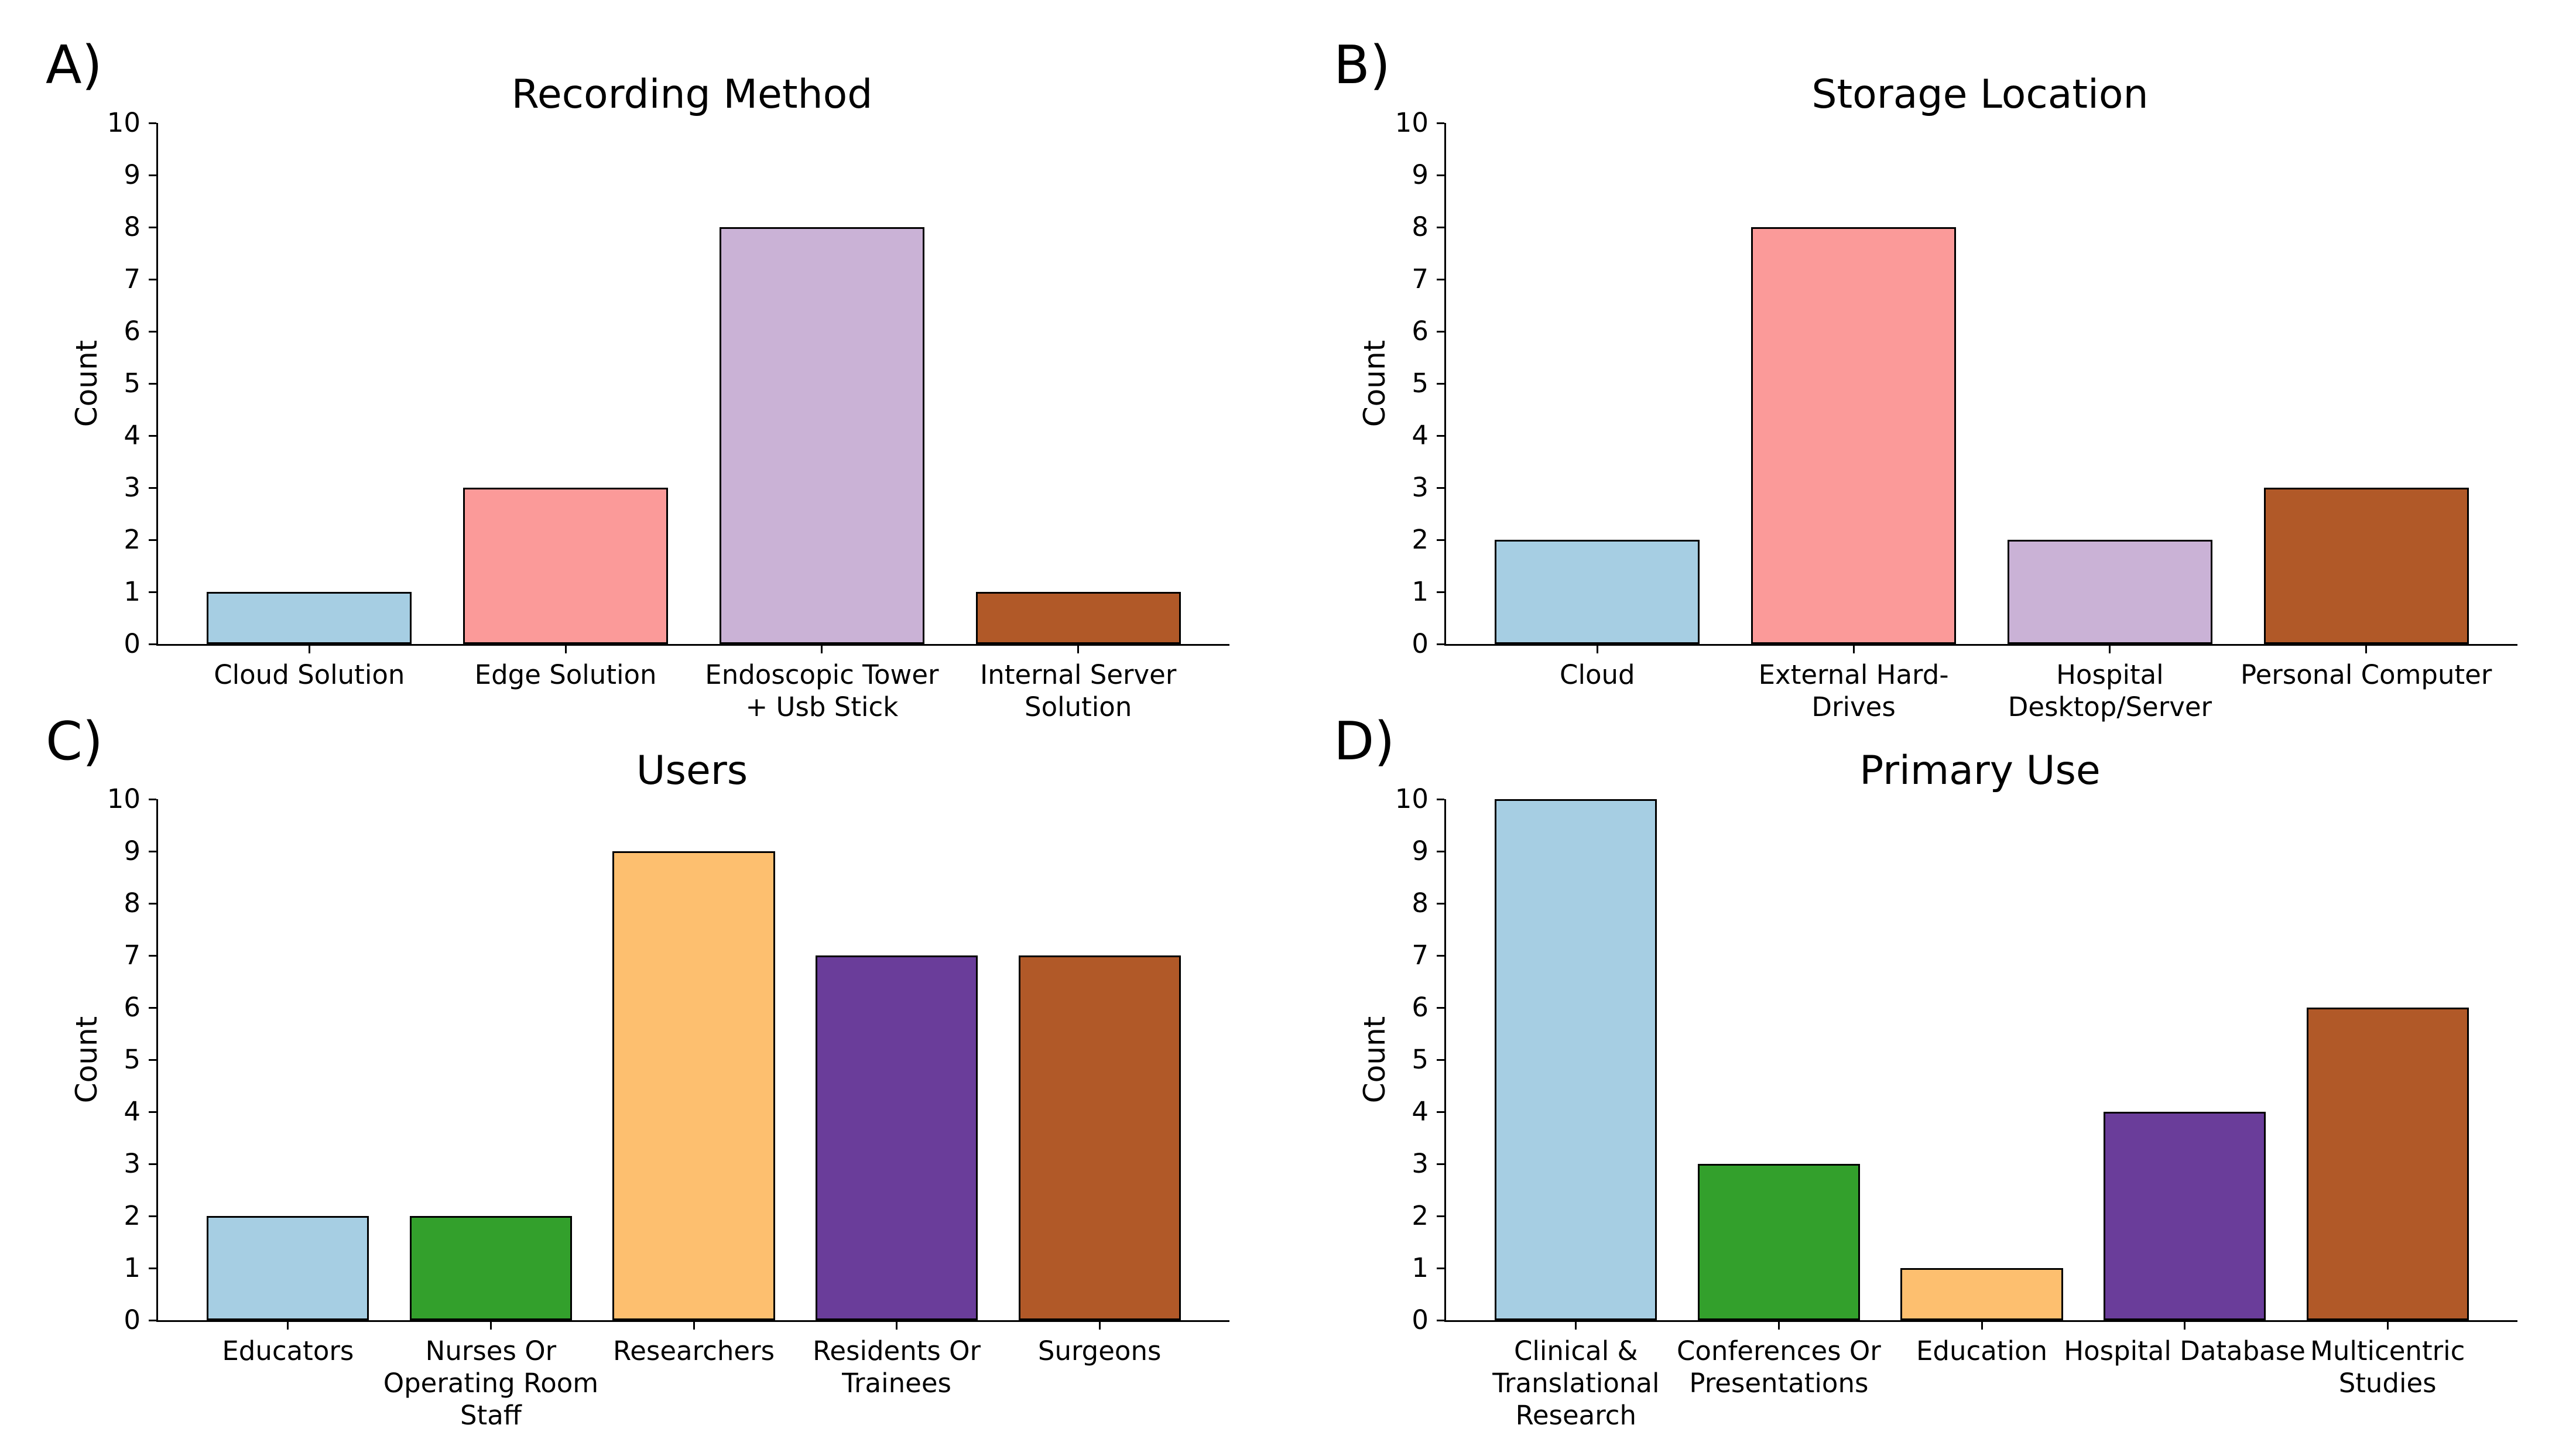 The image size is (2576, 1449). Describe the element at coordinates (1853, 674) in the screenshot. I see `x-tick-label-line: External Hard-` at that location.